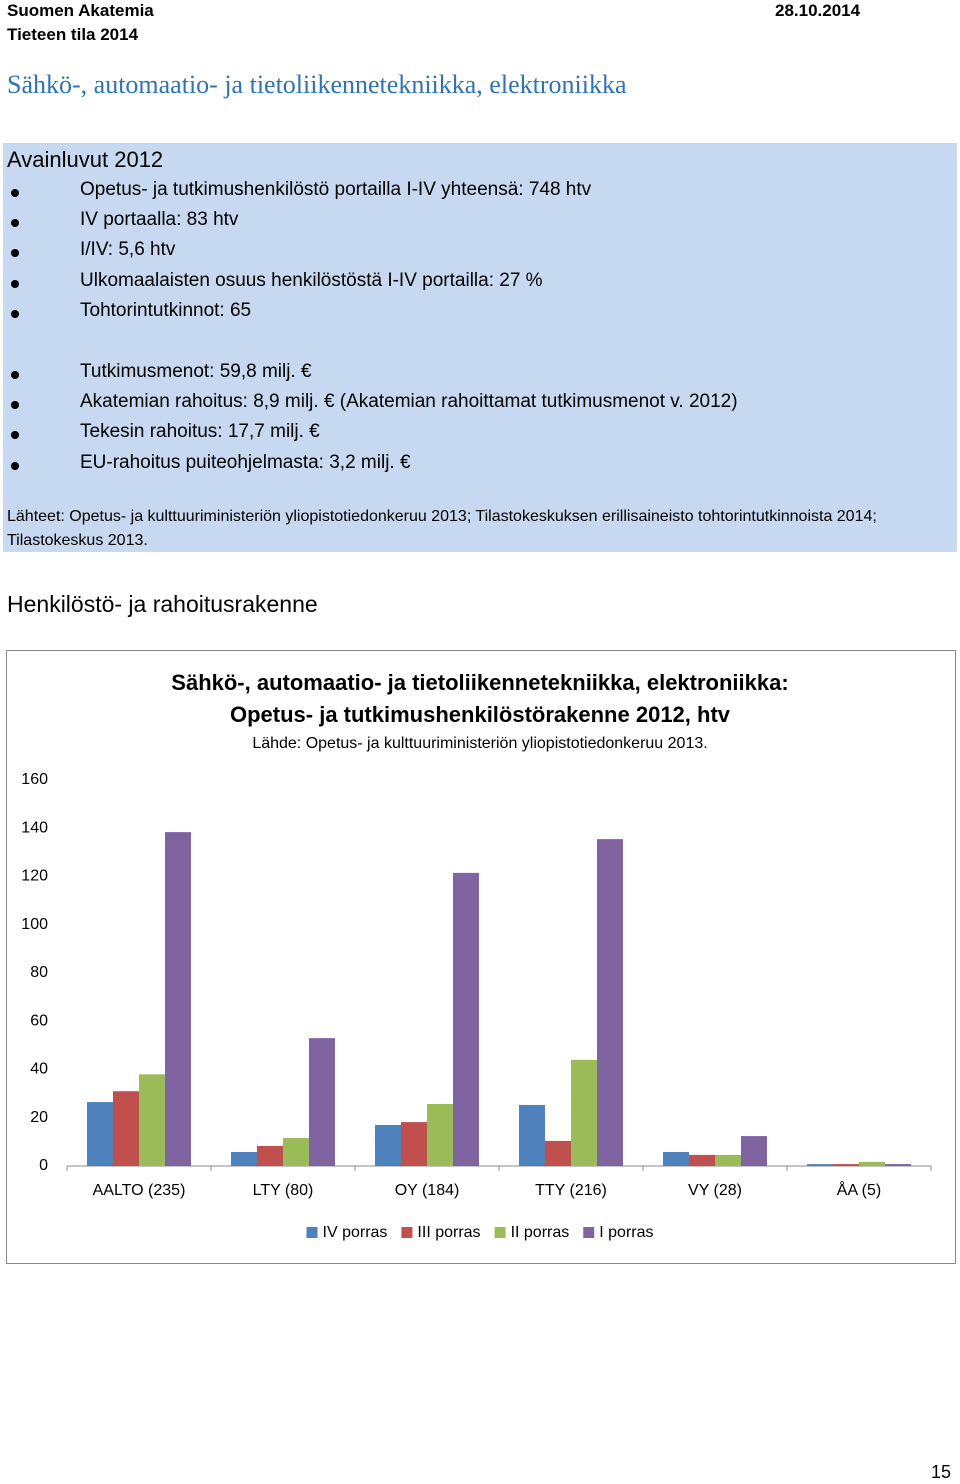 The image size is (960, 1484). Describe the element at coordinates (139, 1190) in the screenshot. I see `x-tick-label: AALTO (235)` at that location.